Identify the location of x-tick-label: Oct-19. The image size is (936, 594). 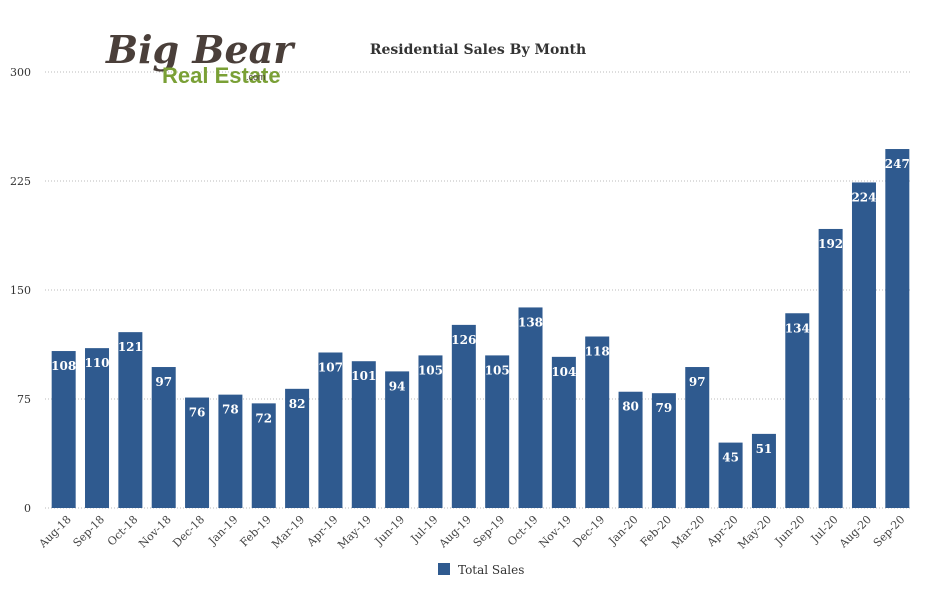
(523, 531).